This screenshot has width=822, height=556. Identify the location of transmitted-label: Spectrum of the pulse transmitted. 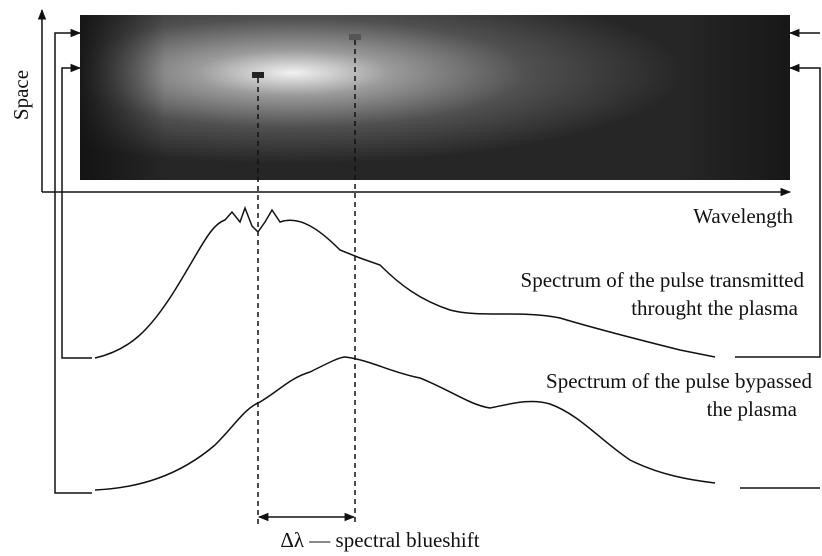
(663, 280).